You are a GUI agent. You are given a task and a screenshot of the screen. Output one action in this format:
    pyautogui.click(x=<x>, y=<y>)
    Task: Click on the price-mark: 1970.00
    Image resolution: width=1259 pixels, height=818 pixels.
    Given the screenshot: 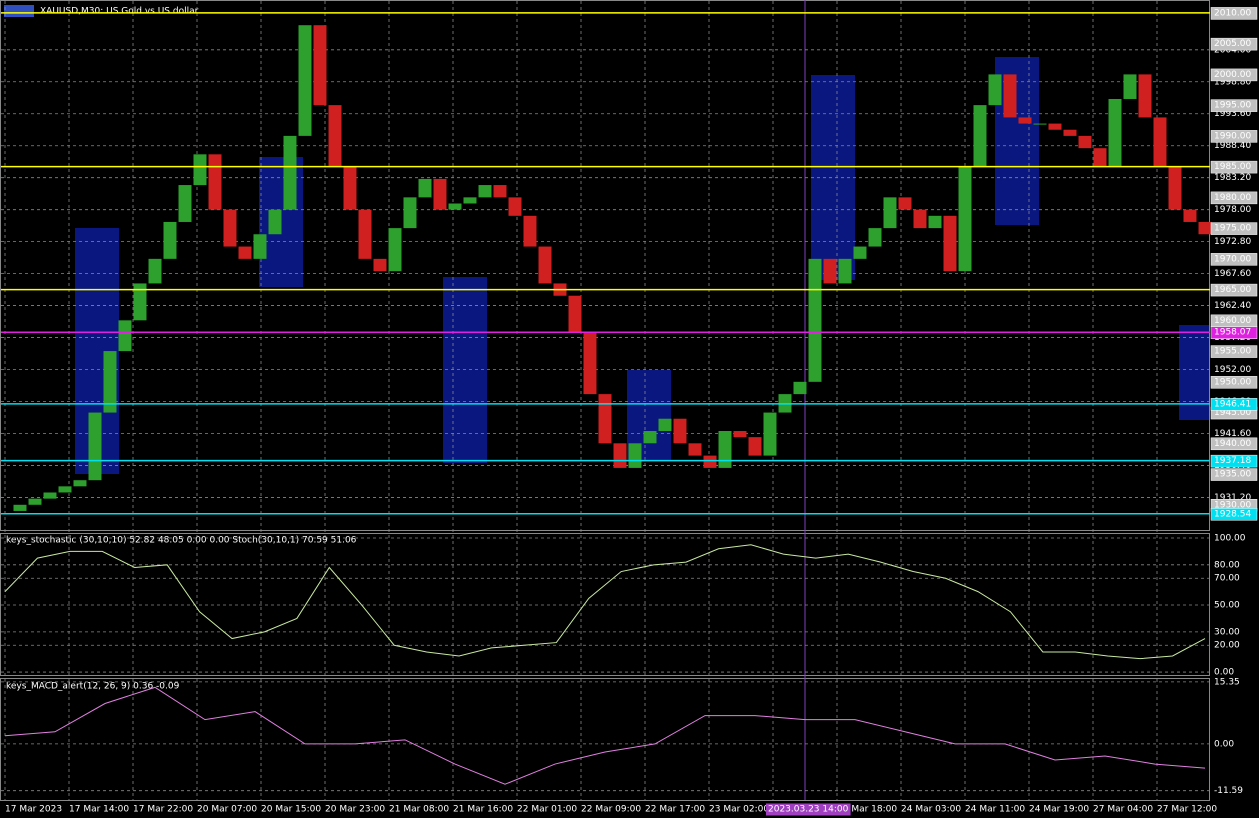 What is the action you would take?
    pyautogui.click(x=1232, y=259)
    